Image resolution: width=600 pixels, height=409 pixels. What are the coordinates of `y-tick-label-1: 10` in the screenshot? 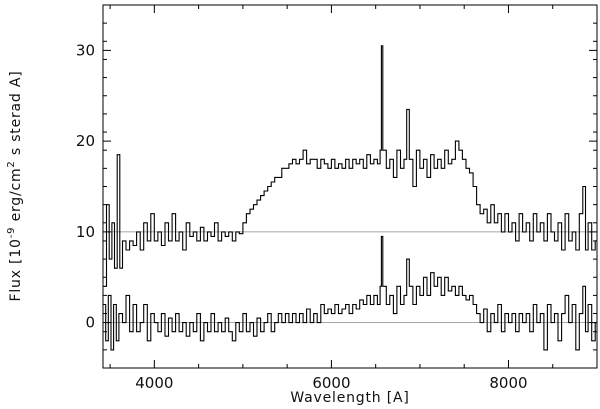 It's located at (85, 232).